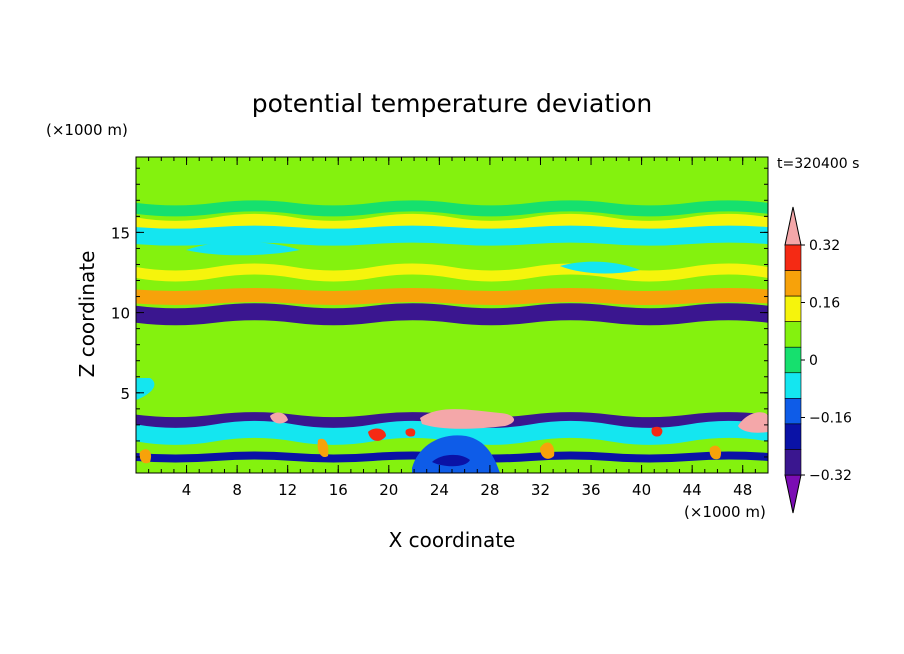 The height and width of the screenshot is (654, 904). Describe the element at coordinates (237, 490) in the screenshot. I see `x-tick-label: 8` at that location.